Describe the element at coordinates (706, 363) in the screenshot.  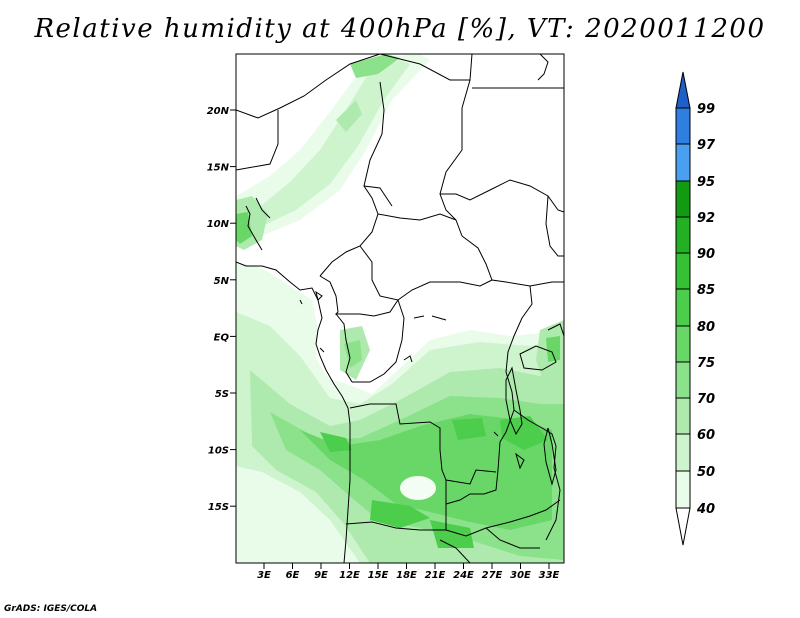
I see `colorbar-label: 75` at that location.